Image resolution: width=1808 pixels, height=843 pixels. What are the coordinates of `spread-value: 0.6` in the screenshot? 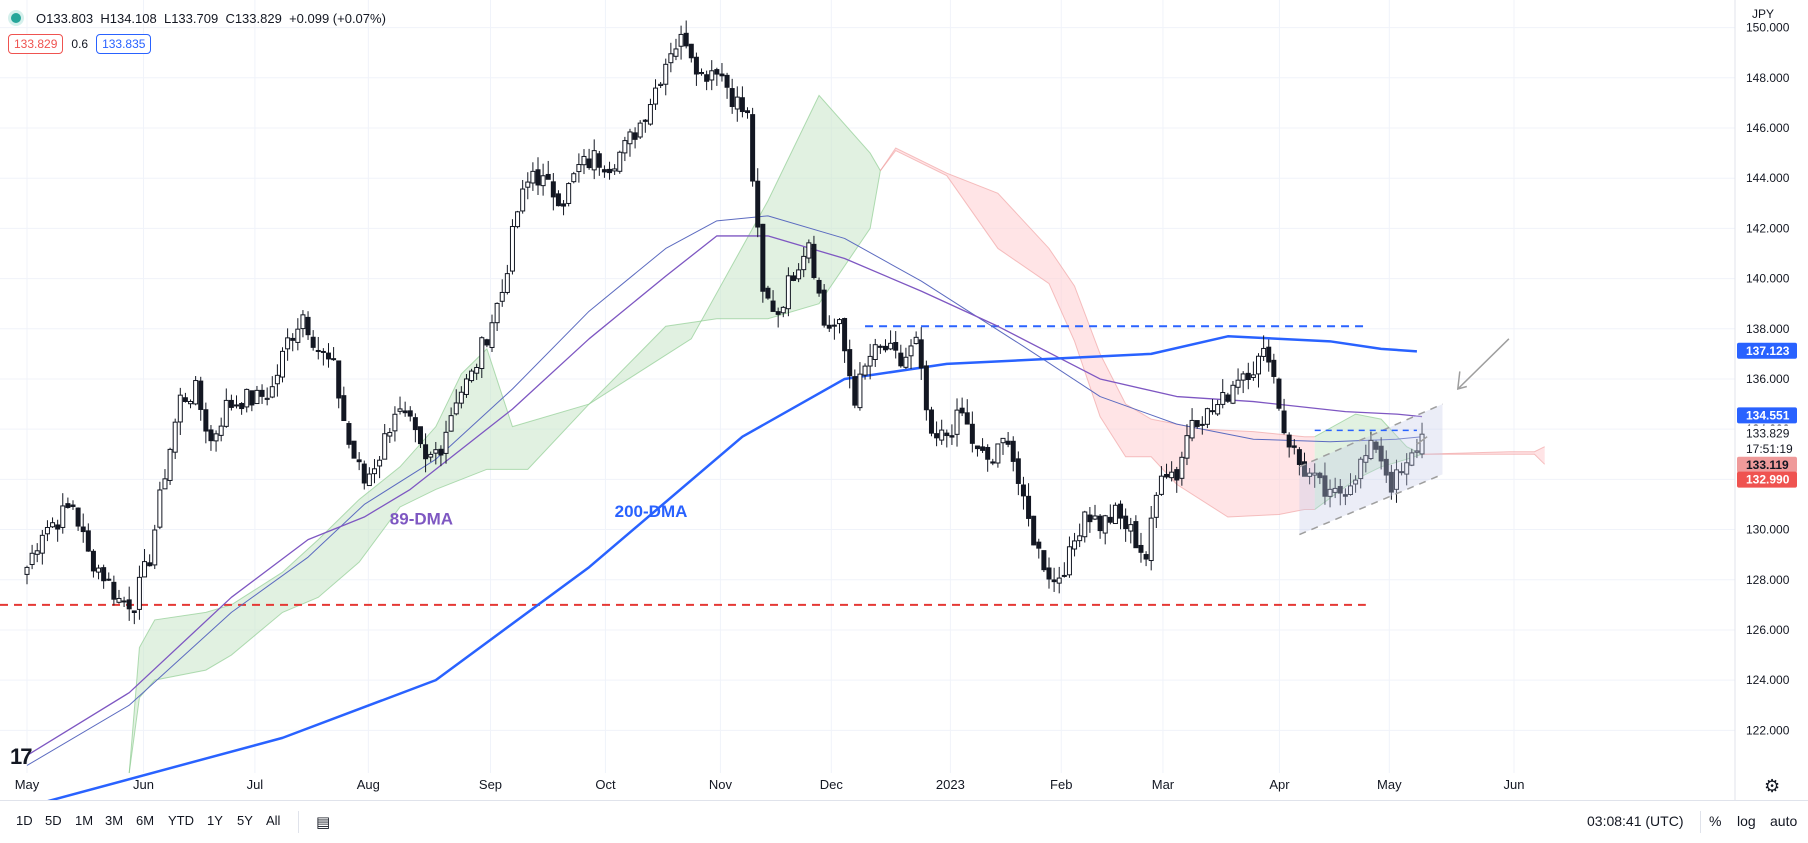 It's located at (80, 44).